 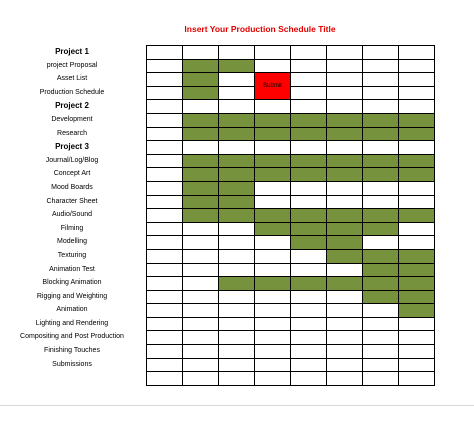 What do you see at coordinates (272, 86) in the screenshot?
I see `submit-cell: Submit` at bounding box center [272, 86].